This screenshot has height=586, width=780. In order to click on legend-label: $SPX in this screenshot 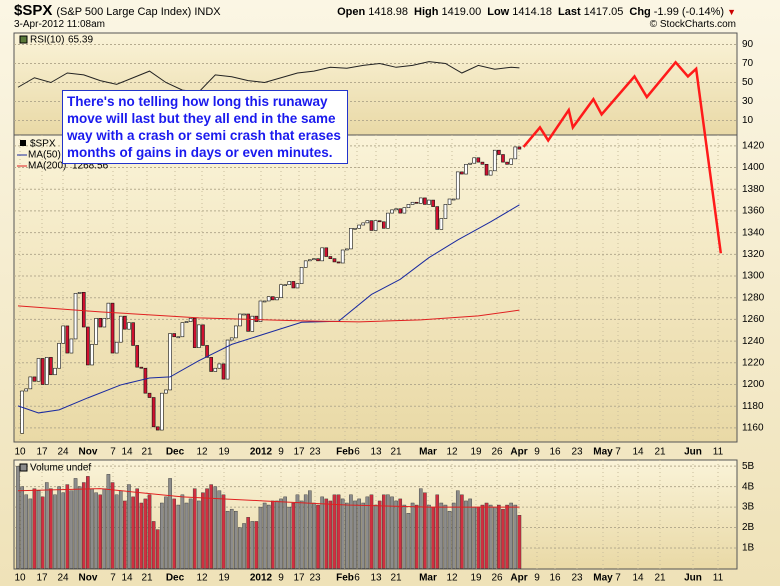, I will do `click(43, 144)`.